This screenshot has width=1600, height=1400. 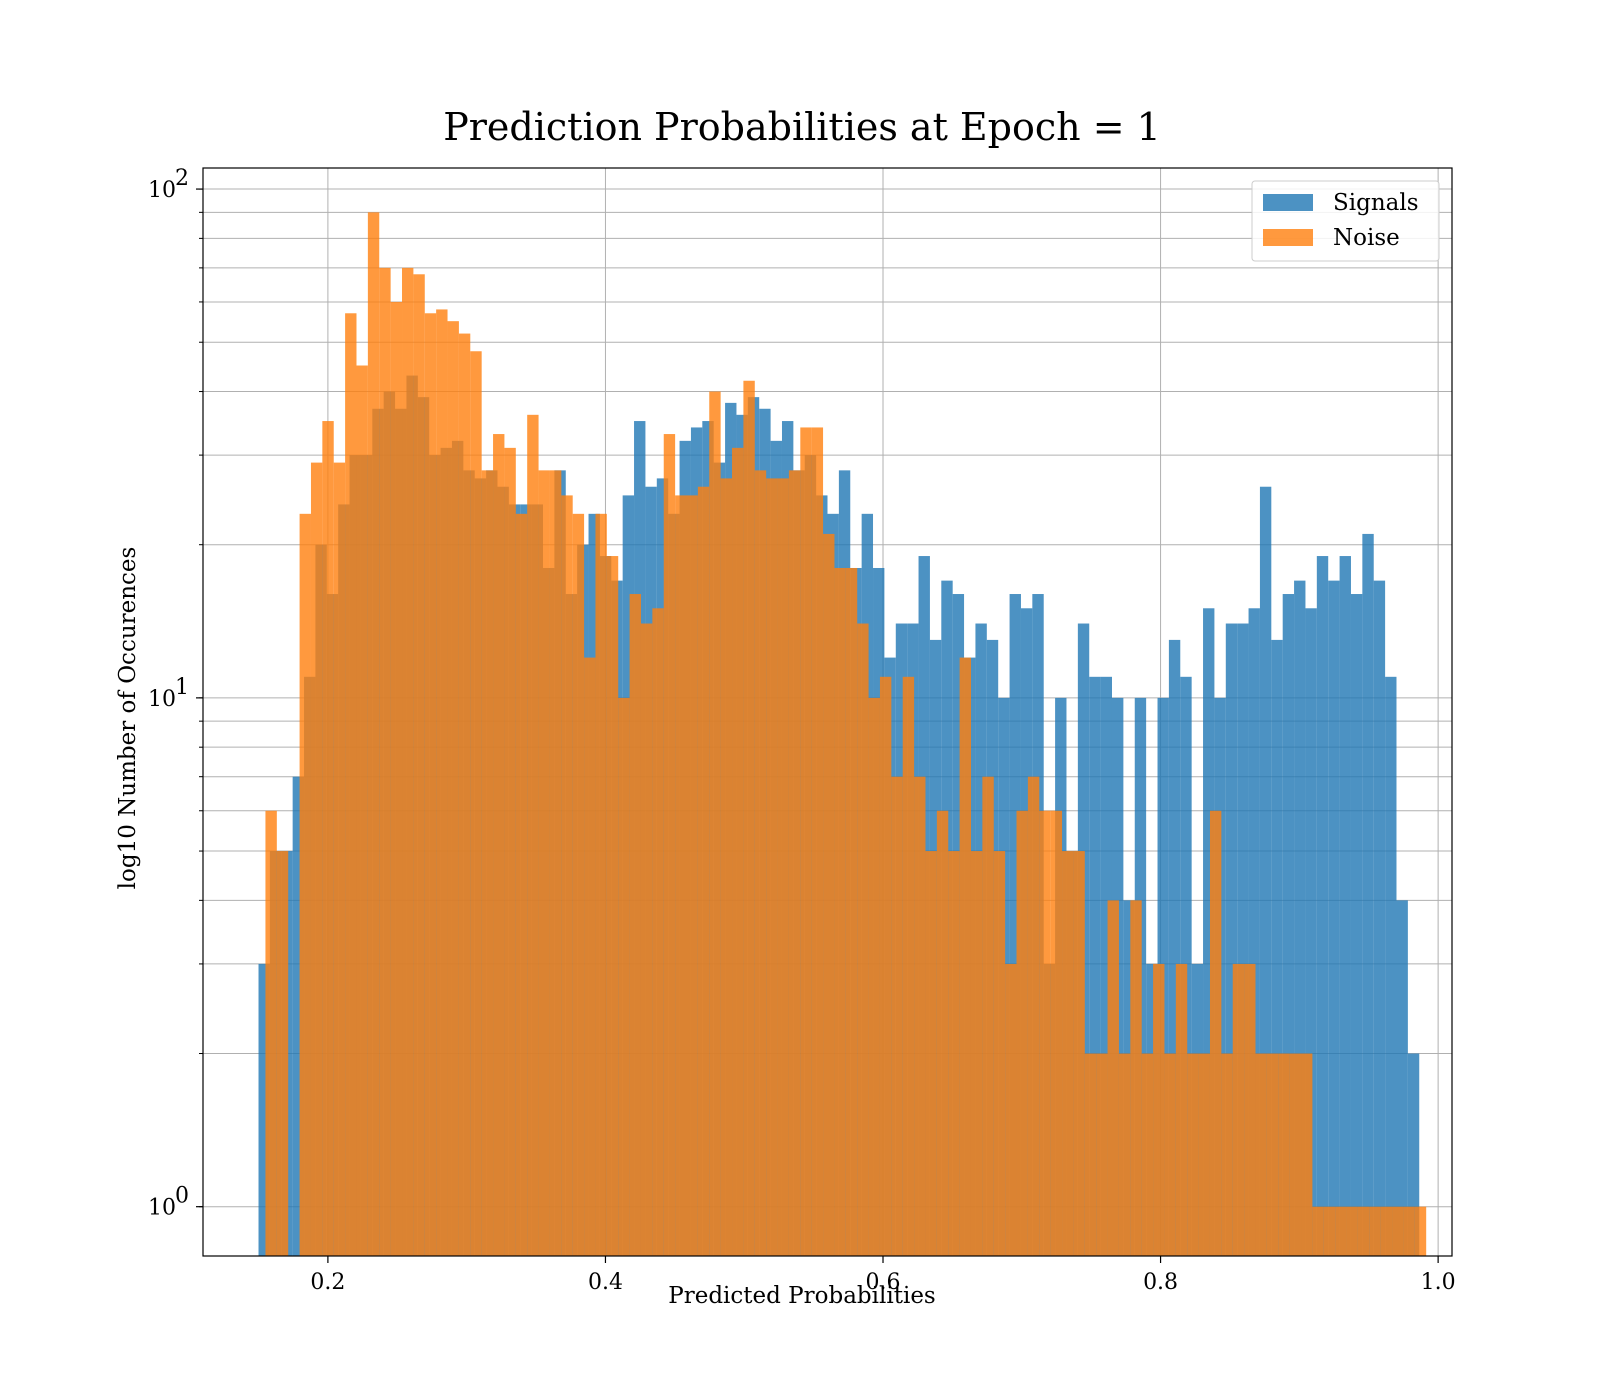 What do you see at coordinates (1376, 203) in the screenshot?
I see `legend-label-signals: Signals` at bounding box center [1376, 203].